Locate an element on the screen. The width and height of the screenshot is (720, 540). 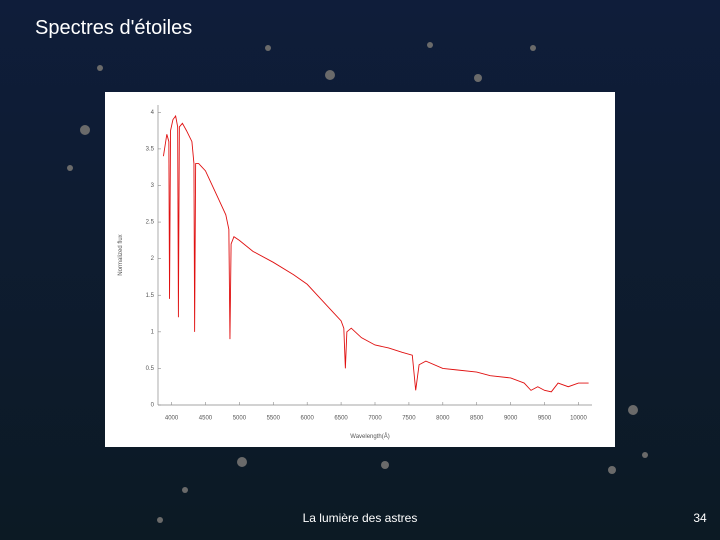
x-tick-label: 9500 is located at coordinates (545, 419).